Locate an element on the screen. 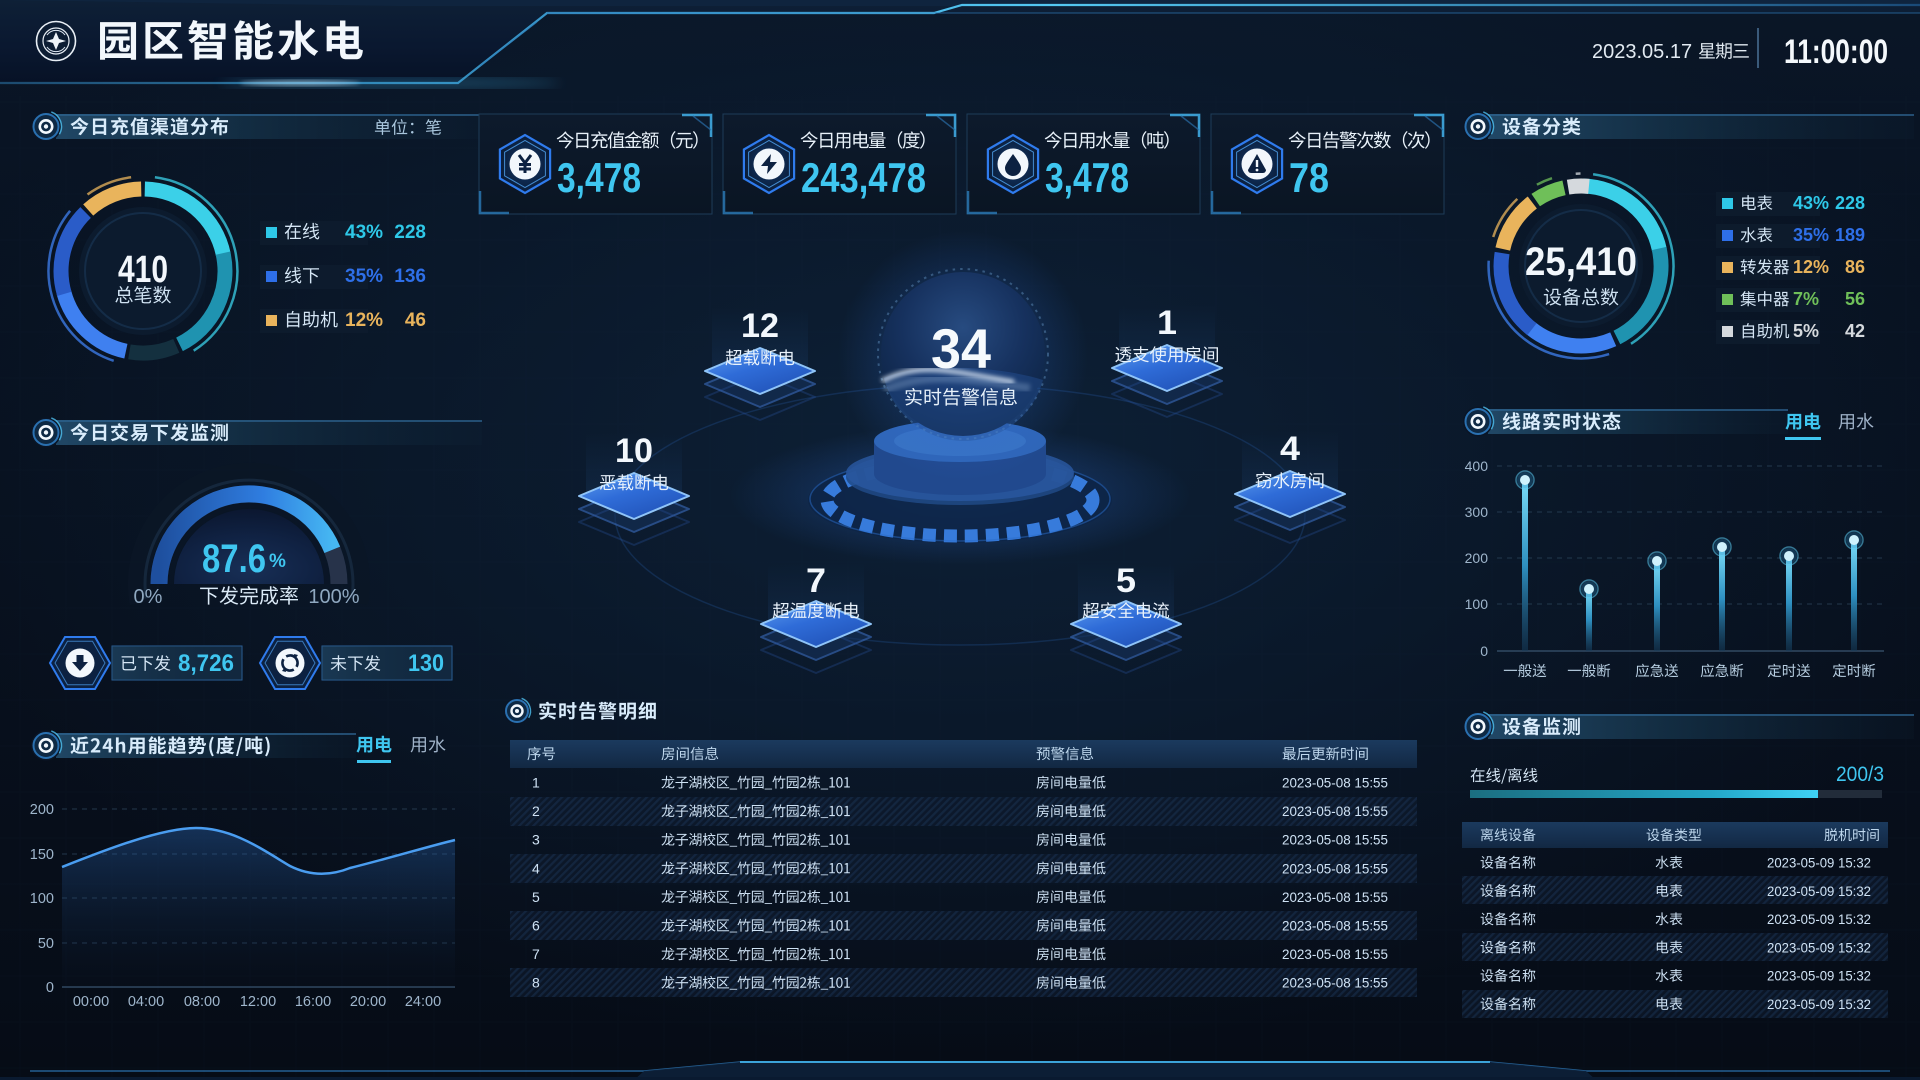 This screenshot has width=1920, height=1080. svg-text: 7% is located at coordinates (1806, 299).